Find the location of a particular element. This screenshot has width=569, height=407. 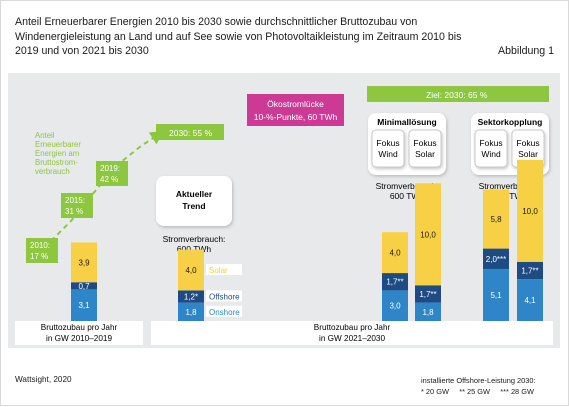

svg-text: 42 % is located at coordinates (109, 179).